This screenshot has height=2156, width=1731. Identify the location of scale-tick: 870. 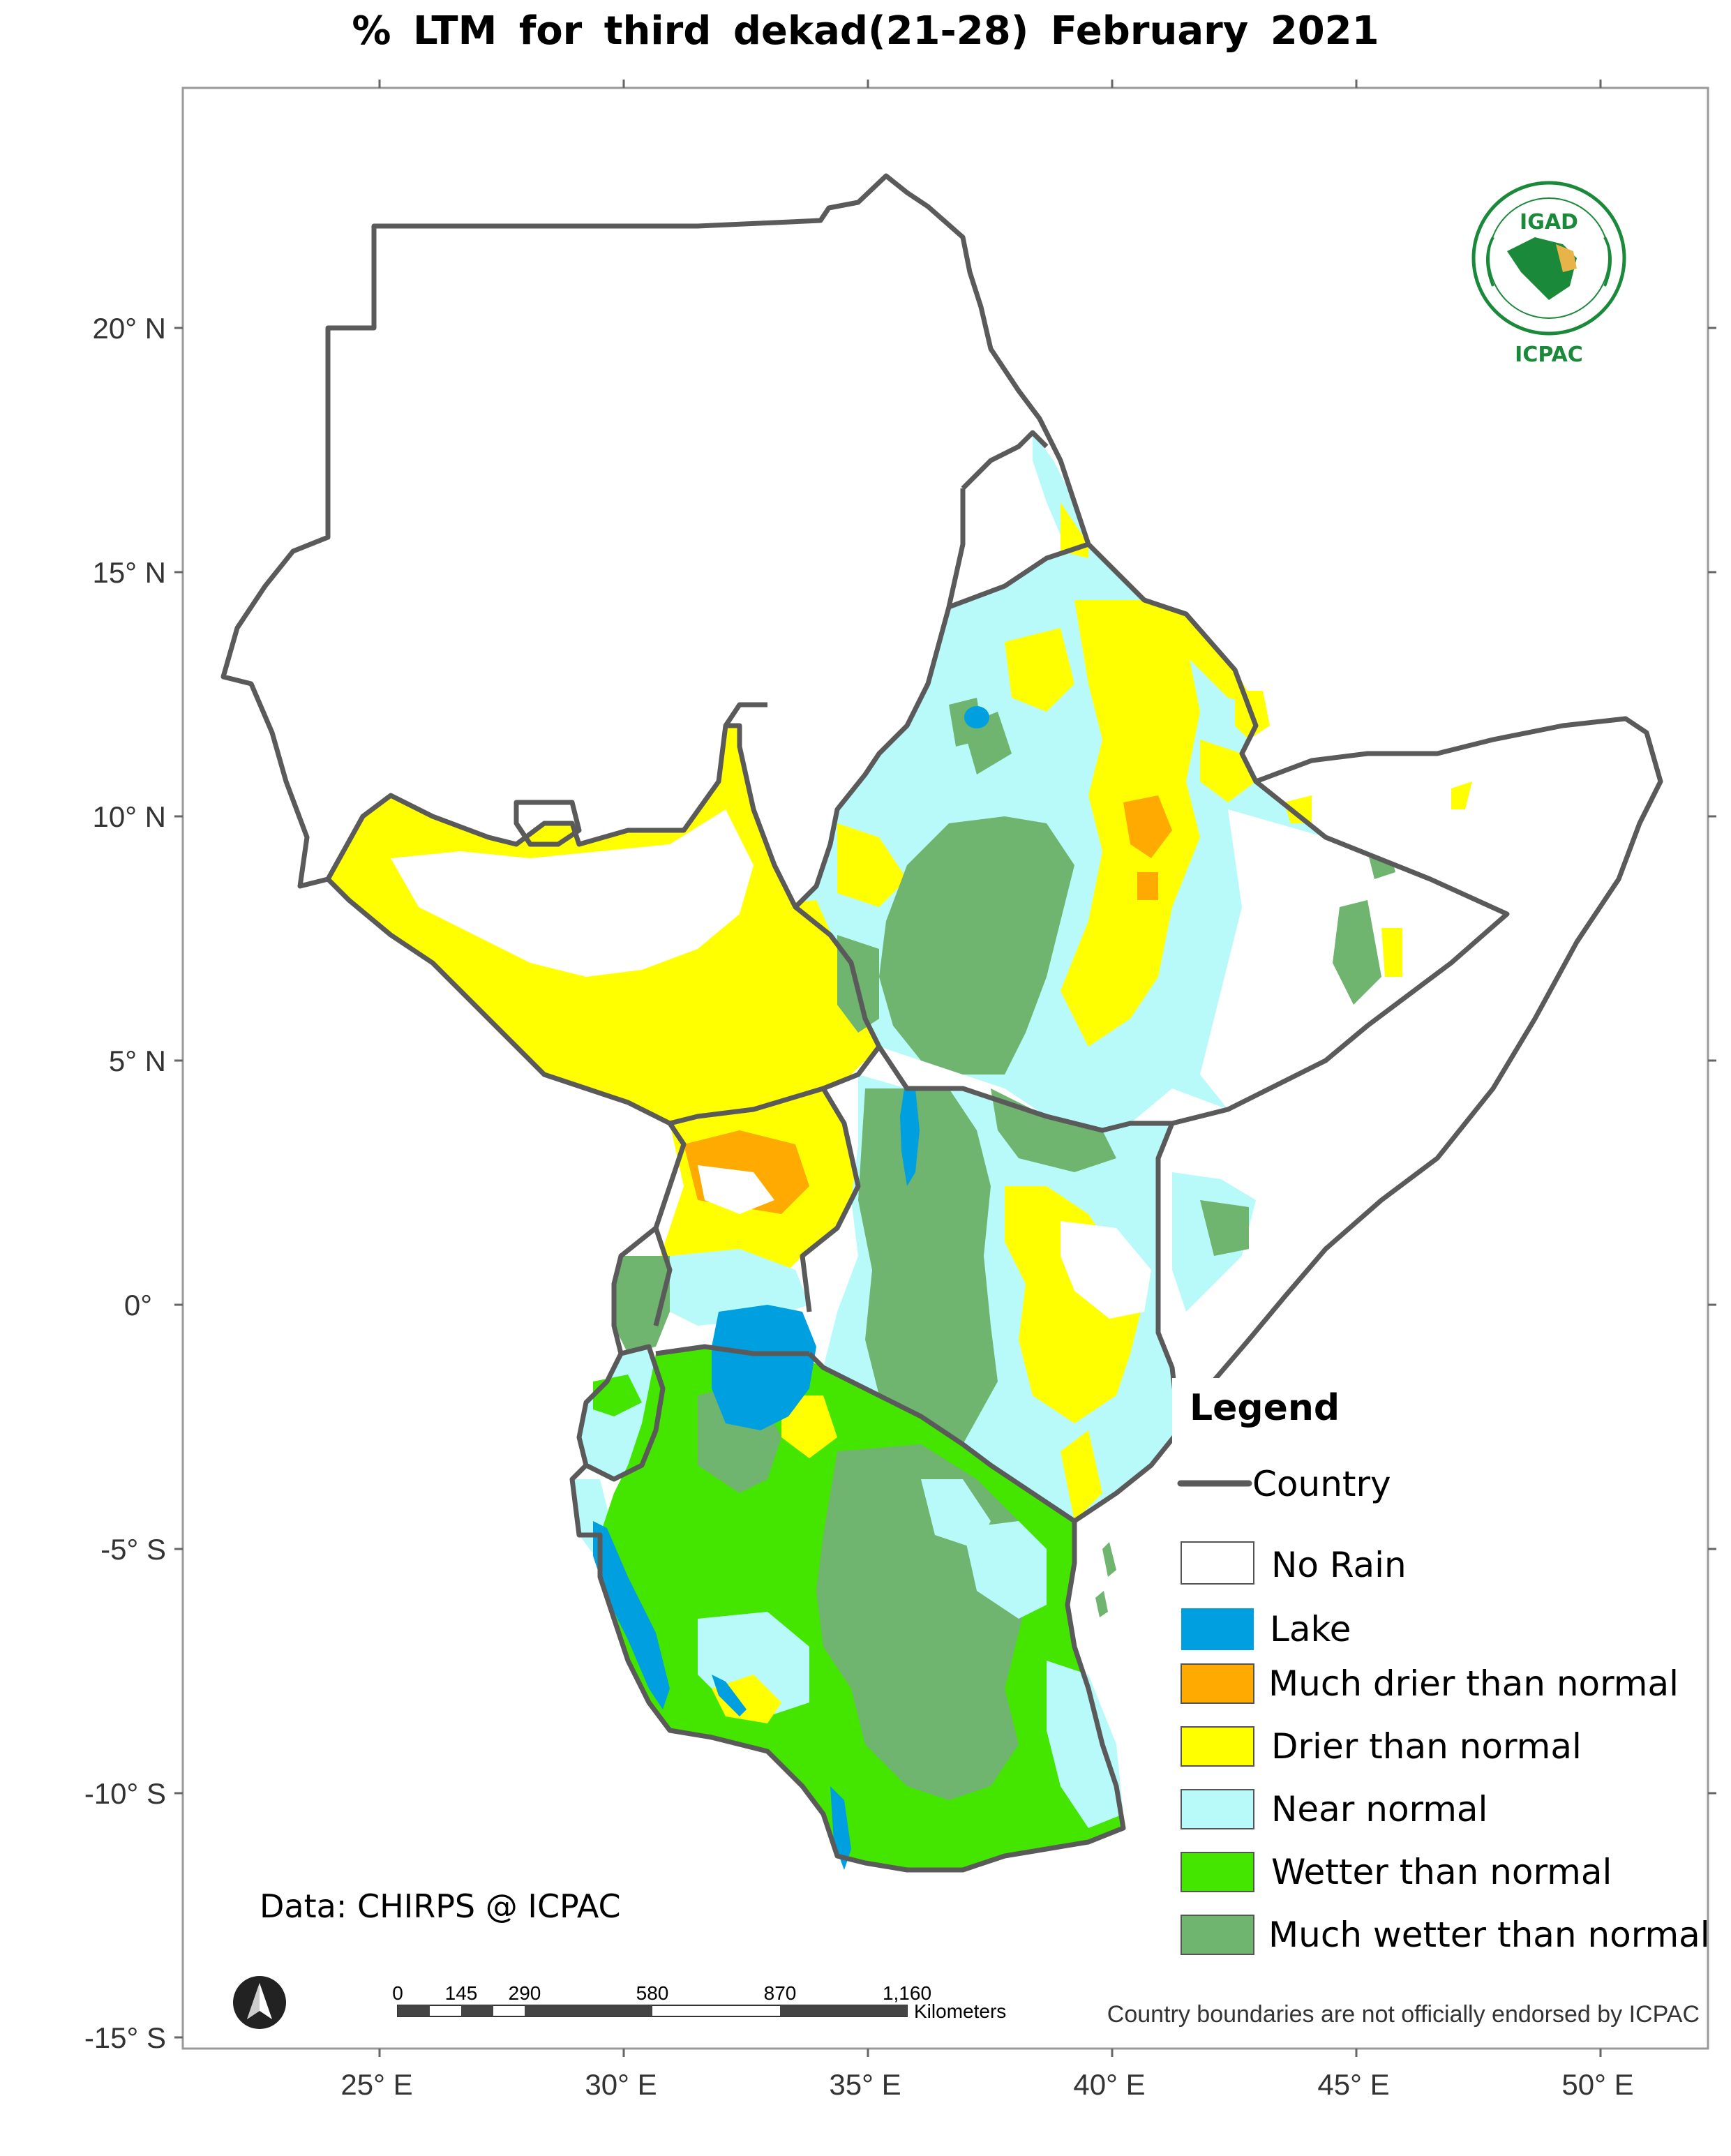
(780, 1993).